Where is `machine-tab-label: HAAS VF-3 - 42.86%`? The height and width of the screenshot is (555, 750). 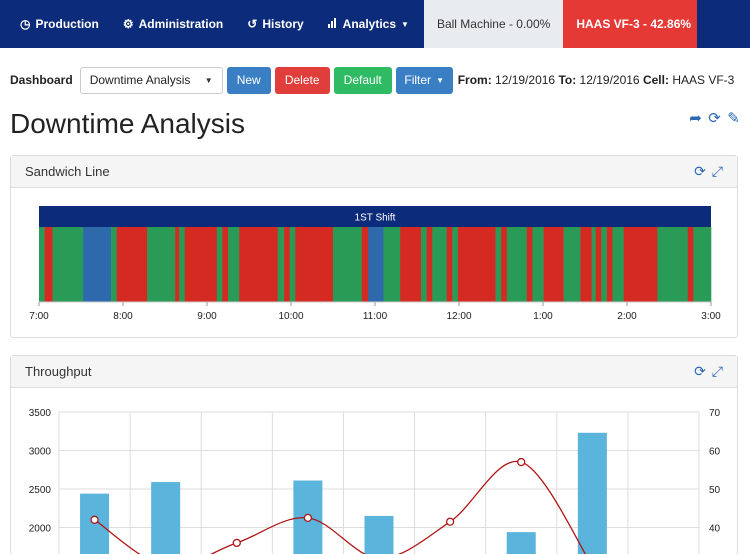
machine-tab-label: HAAS VF-3 - 42.86% is located at coordinates (634, 24).